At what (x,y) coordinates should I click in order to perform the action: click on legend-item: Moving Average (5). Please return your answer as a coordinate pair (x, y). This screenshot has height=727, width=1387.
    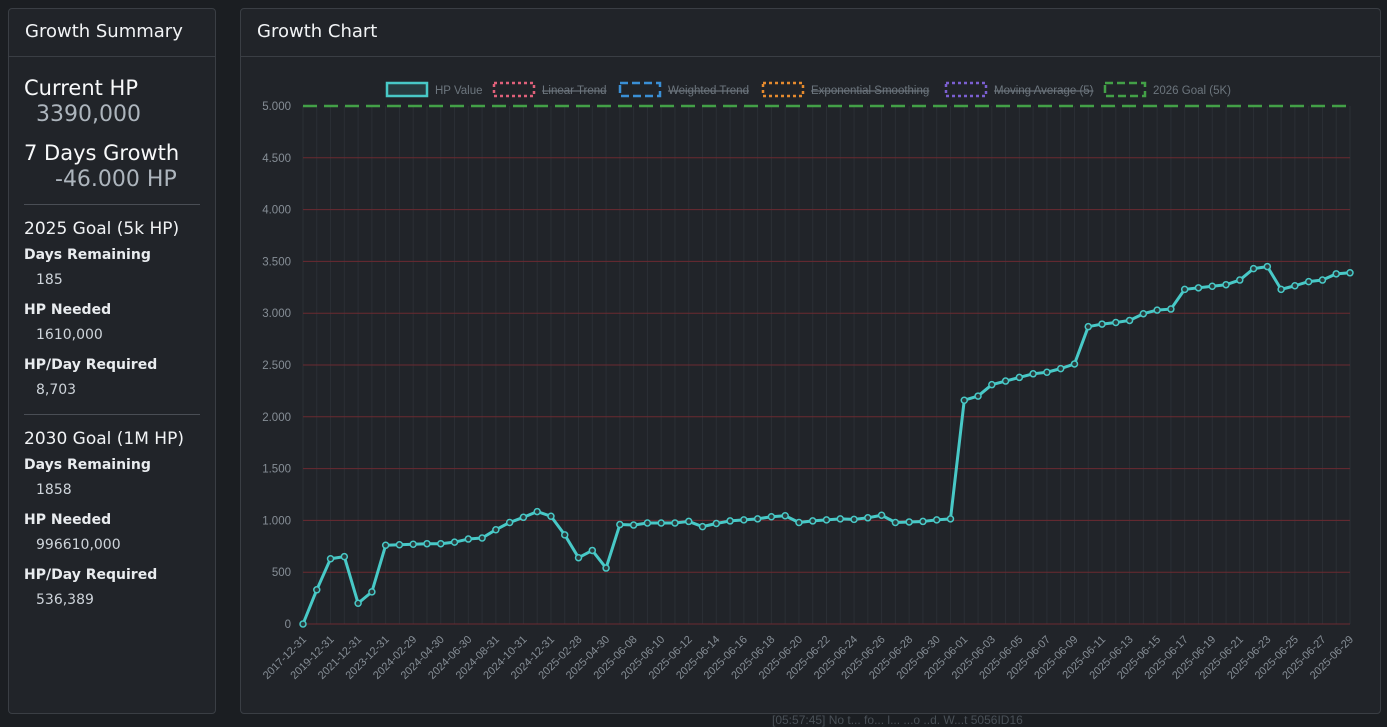
    Looking at the image, I should click on (1019, 89).